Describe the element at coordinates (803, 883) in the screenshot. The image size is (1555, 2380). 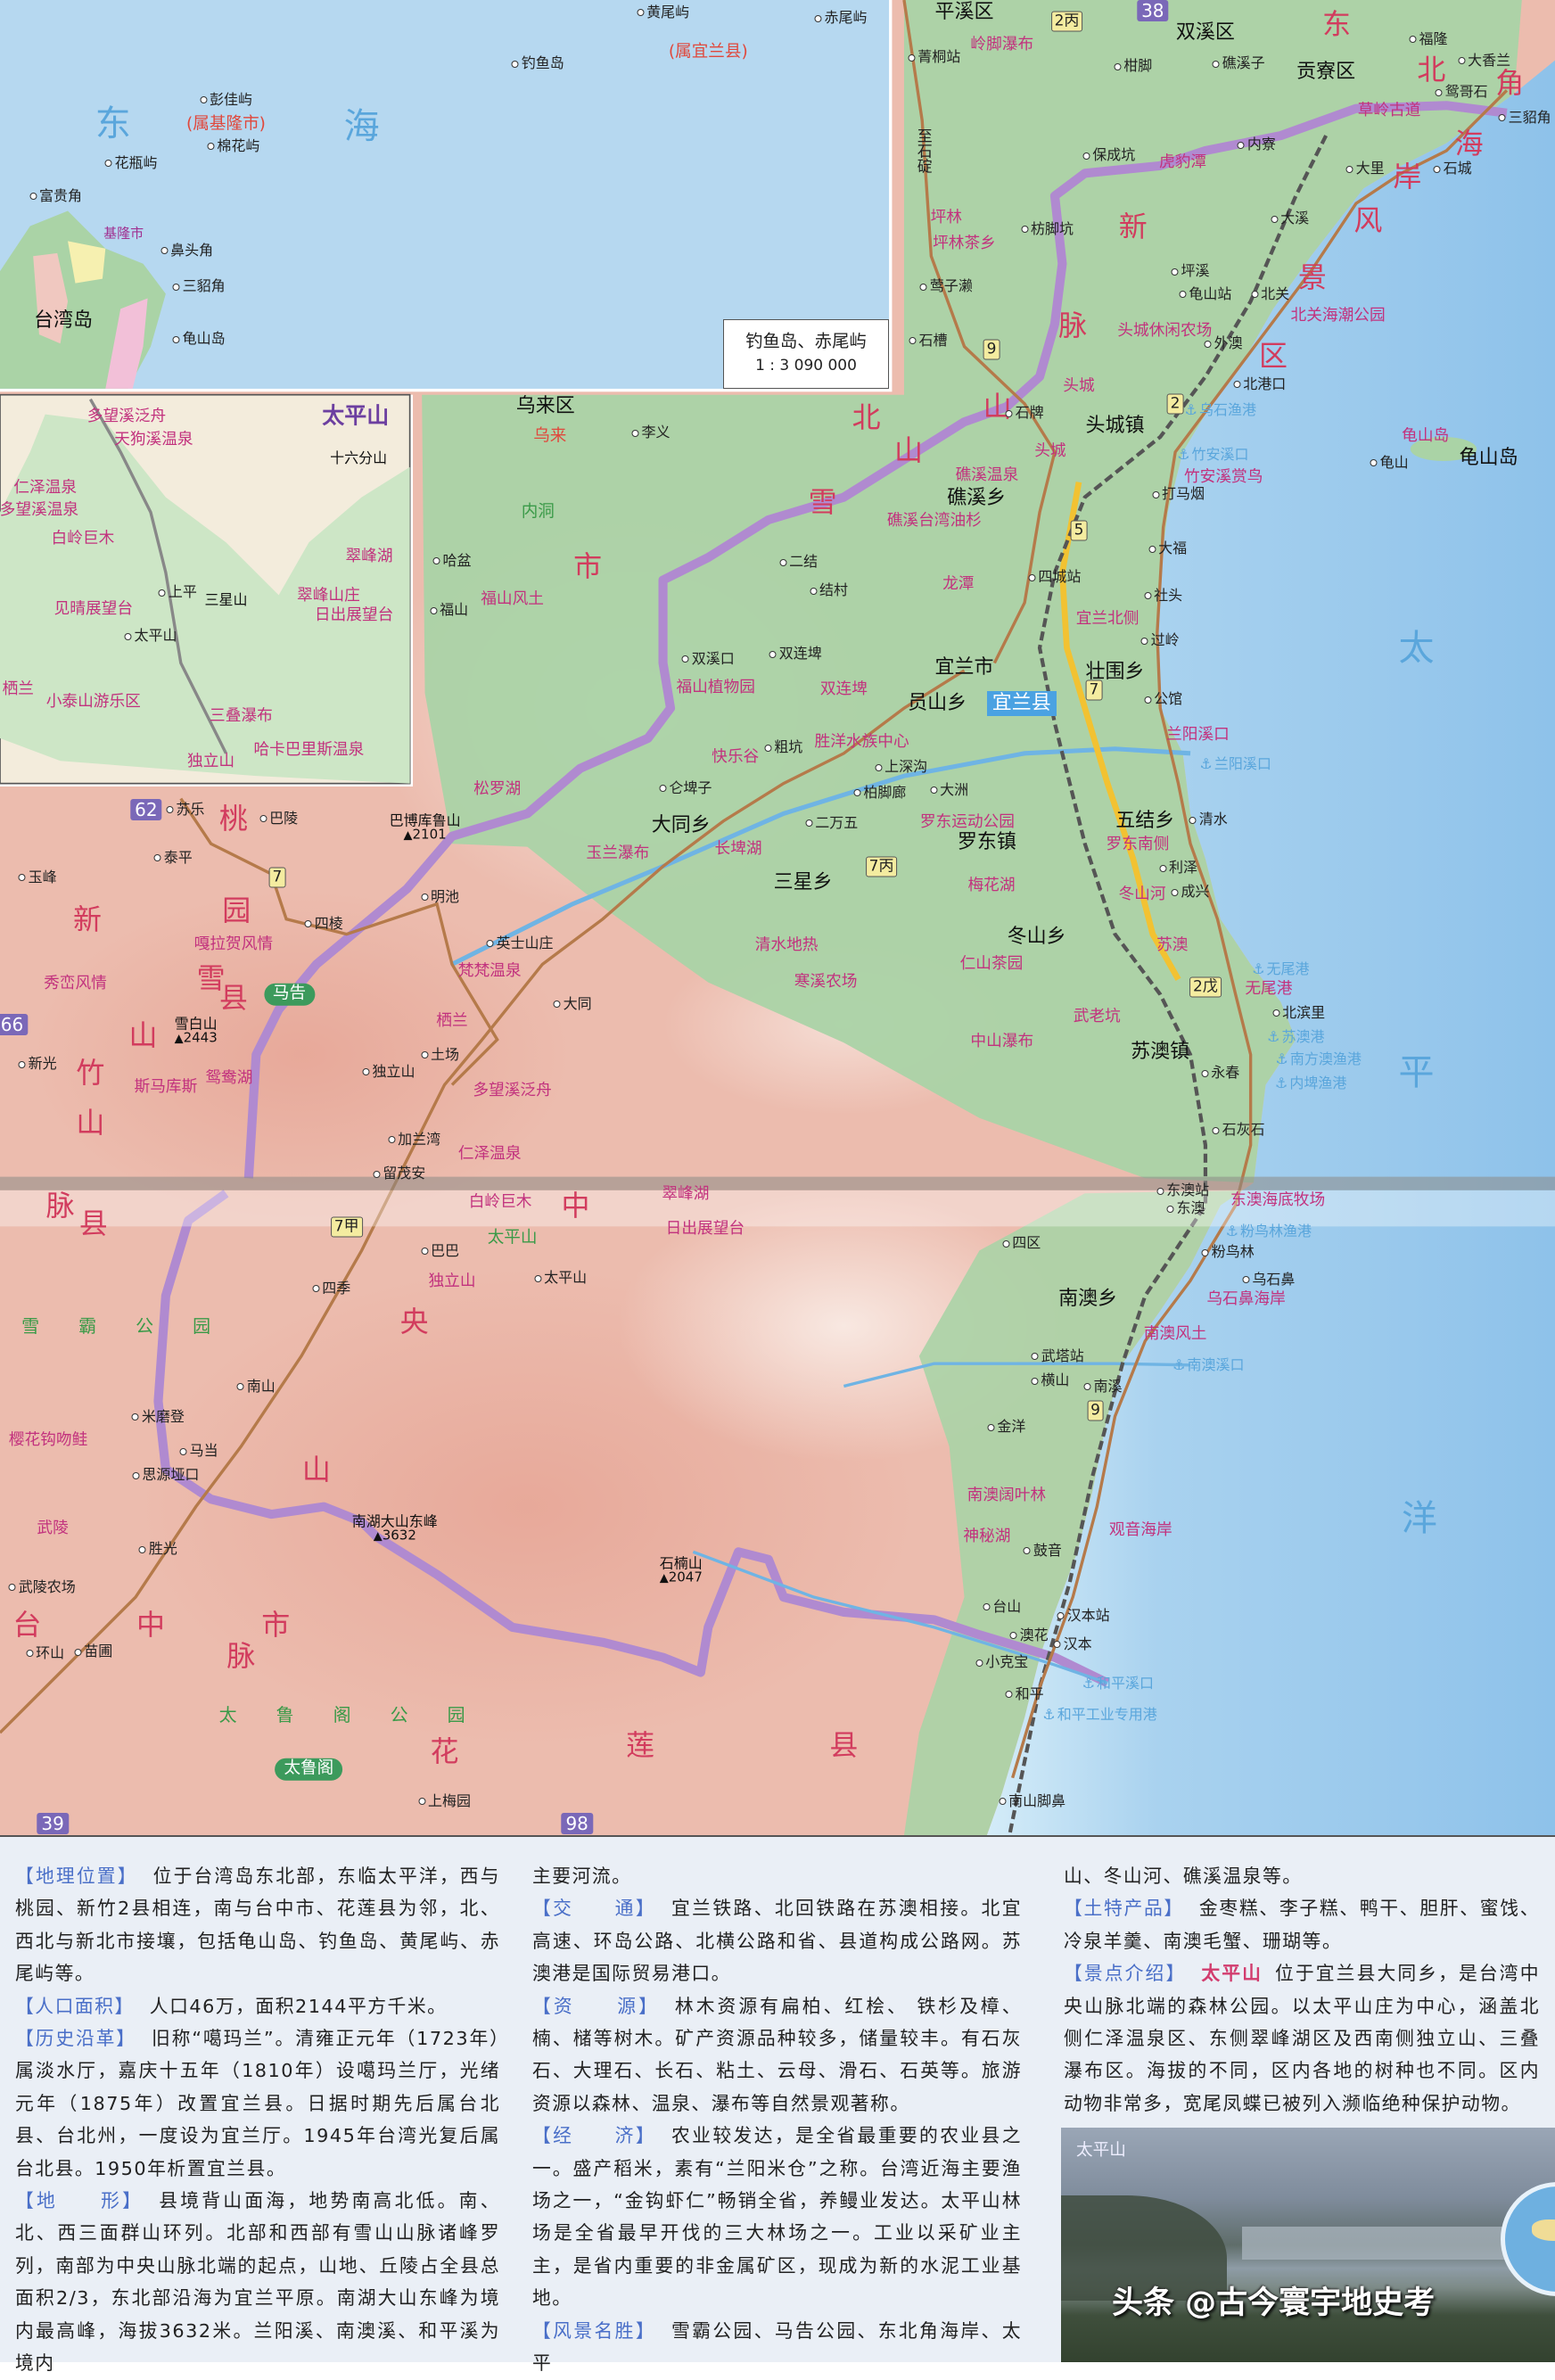
I see `label-text: 三星乡` at that location.